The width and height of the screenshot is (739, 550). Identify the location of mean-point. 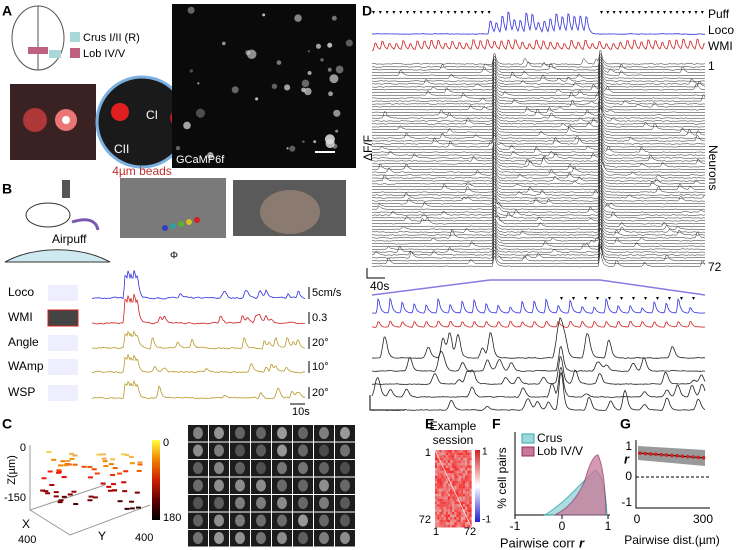
(661, 454).